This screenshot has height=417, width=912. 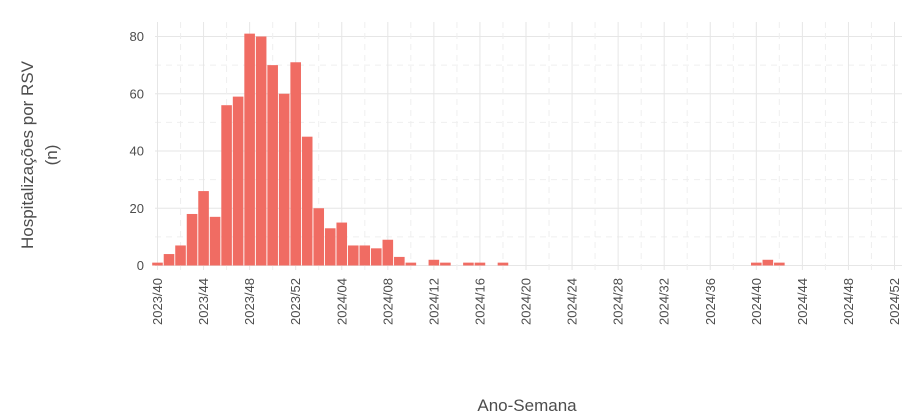 I want to click on y-axis-ticks: 0 20 40 60 80, so click(x=137, y=151).